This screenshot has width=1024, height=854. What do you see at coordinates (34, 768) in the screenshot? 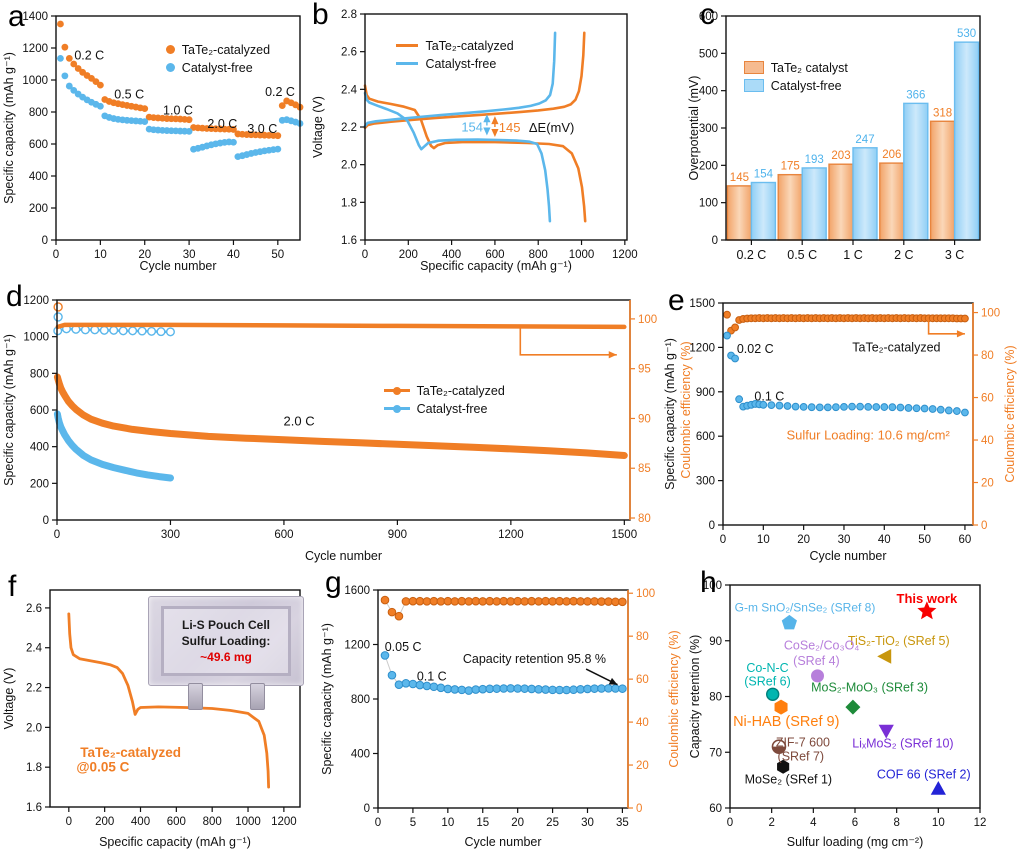
I see `svg-text: 1.8` at bounding box center [34, 768].